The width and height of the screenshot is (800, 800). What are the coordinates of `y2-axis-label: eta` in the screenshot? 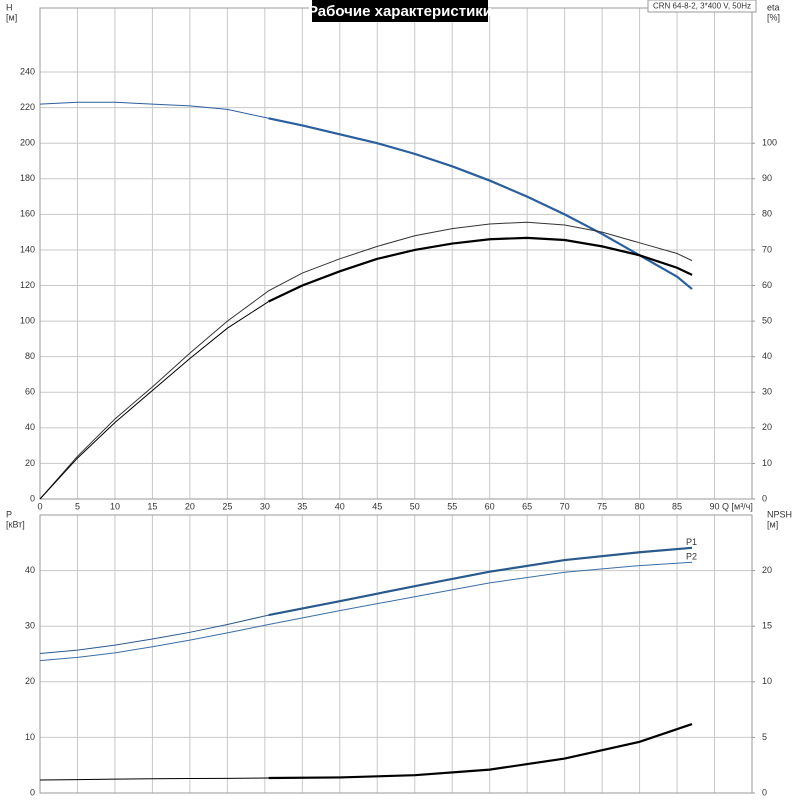 It's located at (773, 7).